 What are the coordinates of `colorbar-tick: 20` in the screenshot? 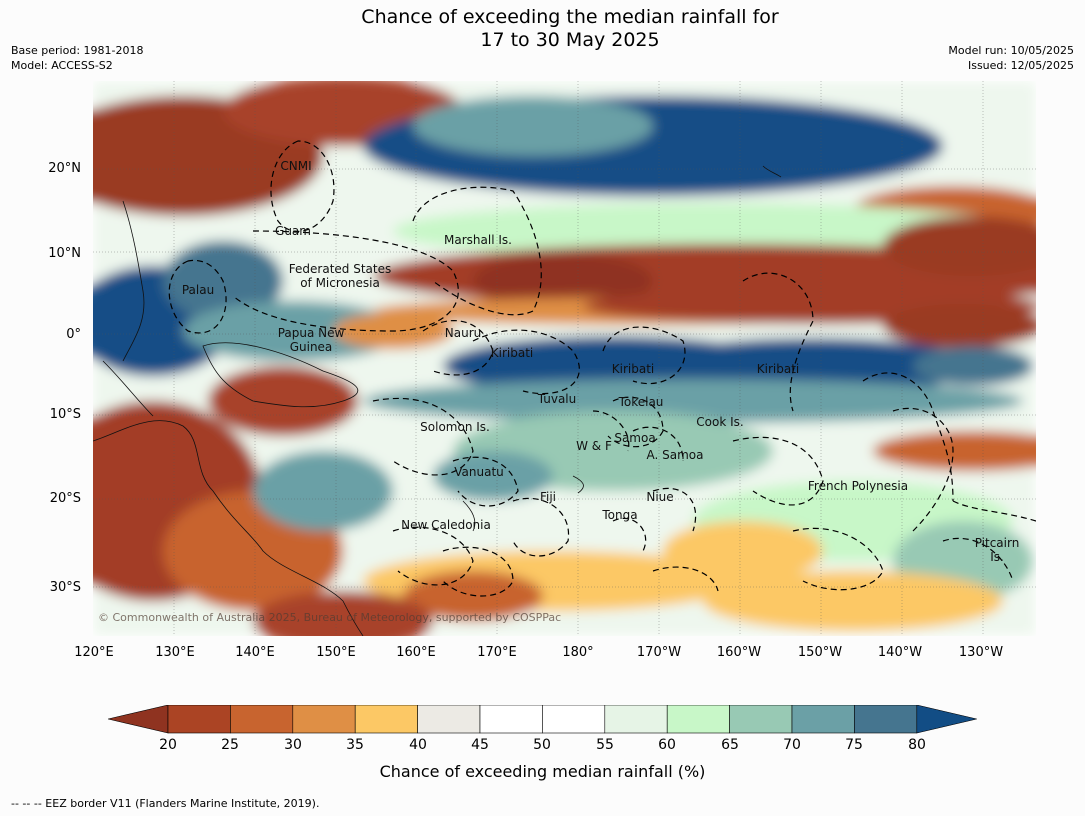 It's located at (168, 745).